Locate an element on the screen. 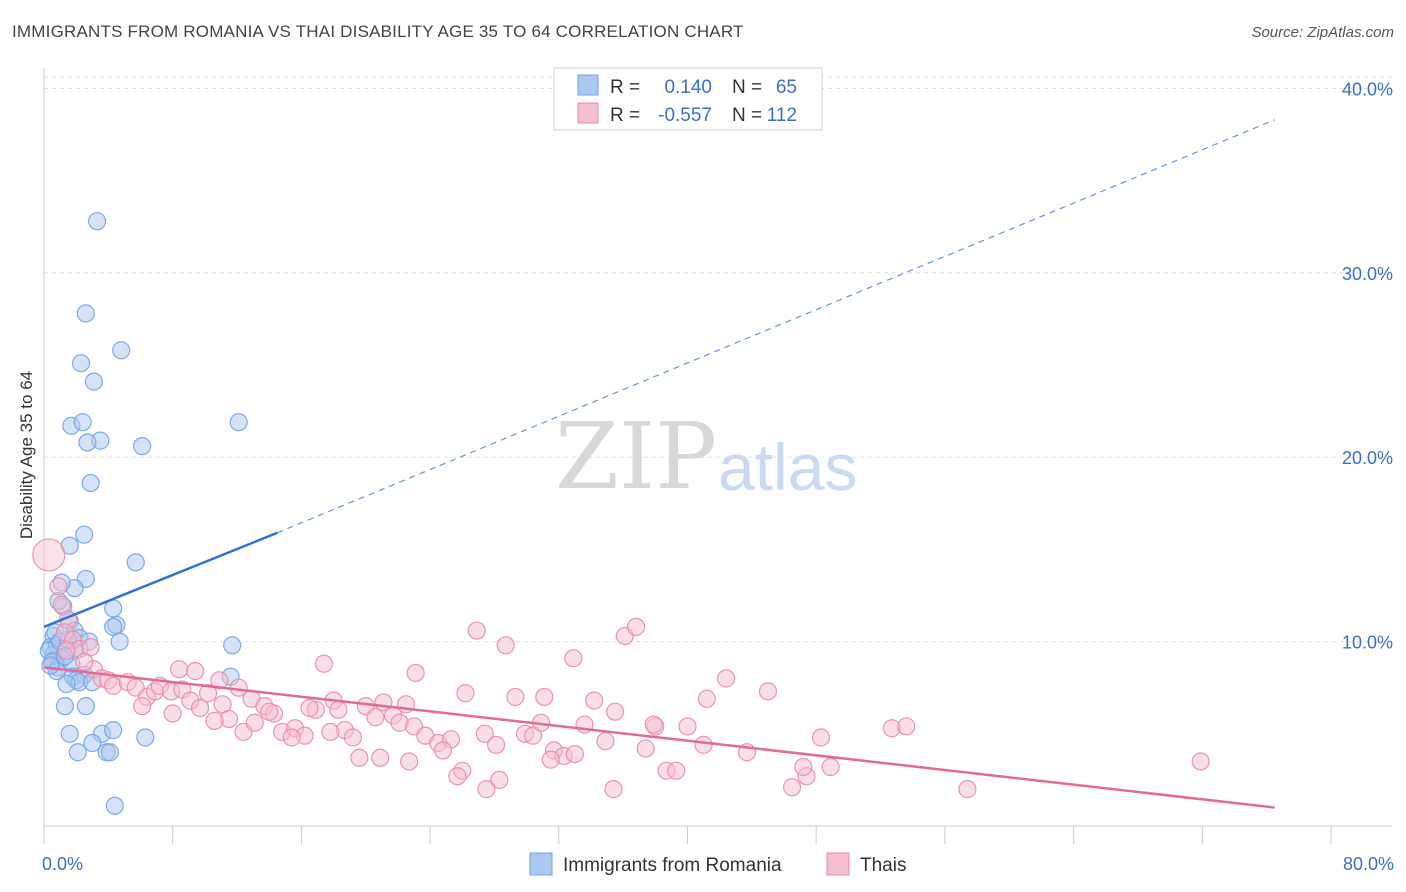  legend-r-value: 0.140 is located at coordinates (688, 87).